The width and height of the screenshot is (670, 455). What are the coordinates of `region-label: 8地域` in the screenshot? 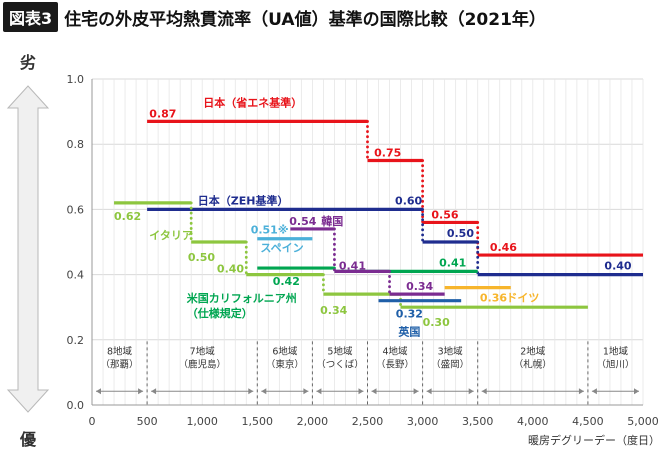 It's located at (120, 351).